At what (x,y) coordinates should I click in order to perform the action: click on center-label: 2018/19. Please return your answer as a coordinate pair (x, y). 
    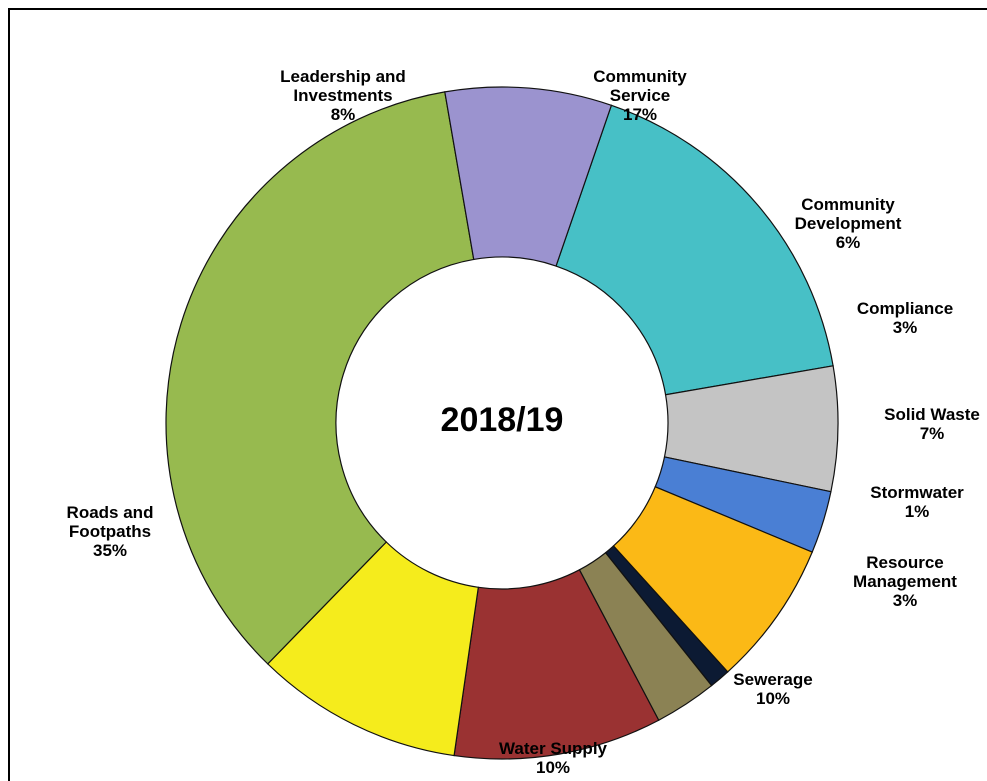
    Looking at the image, I should click on (502, 420).